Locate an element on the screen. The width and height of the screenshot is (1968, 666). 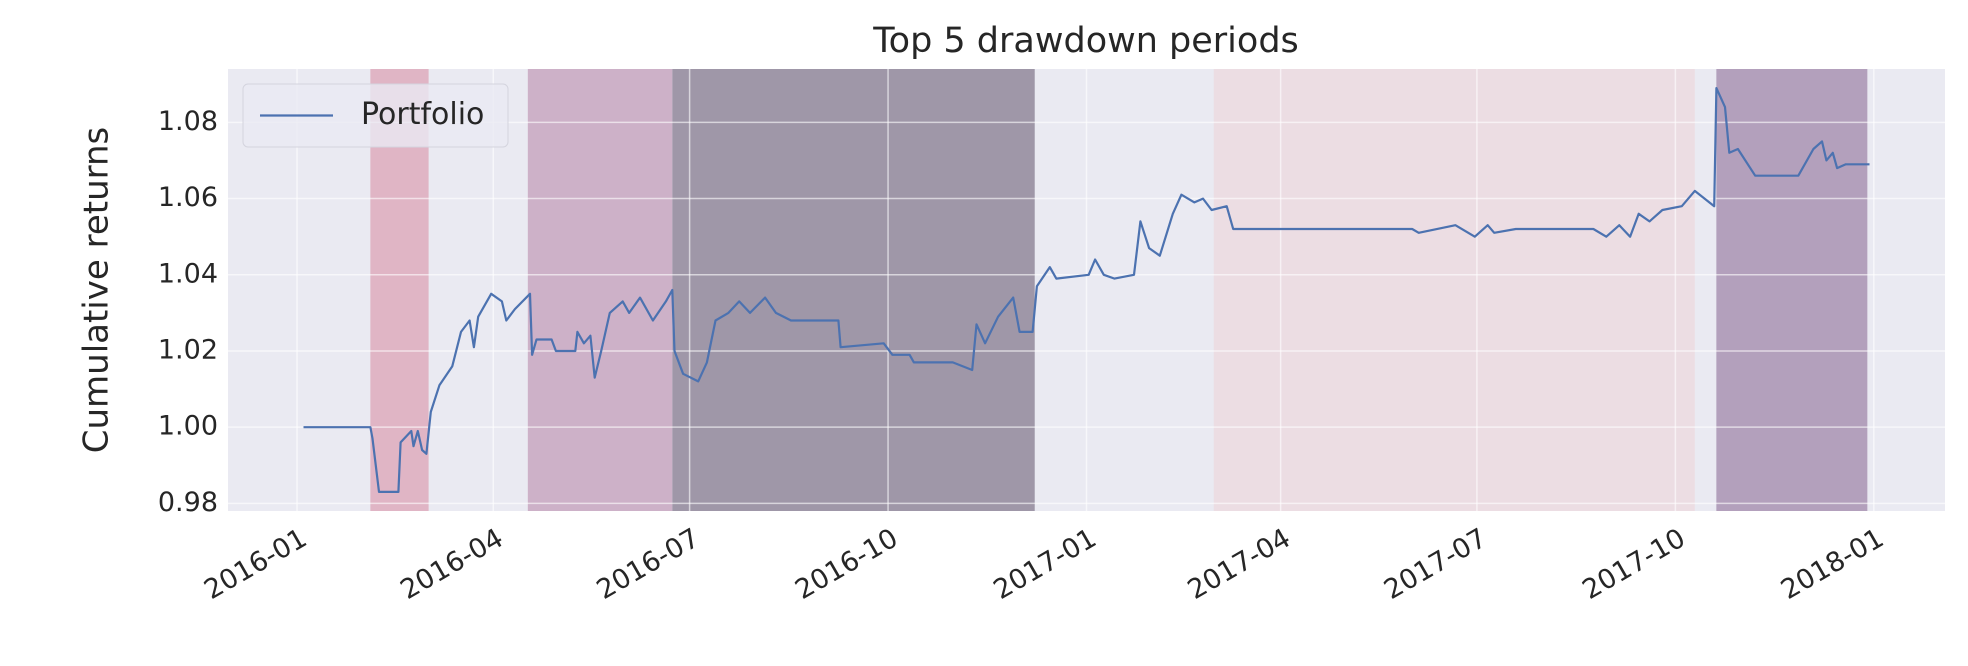
legend-frame is located at coordinates (375, 115).